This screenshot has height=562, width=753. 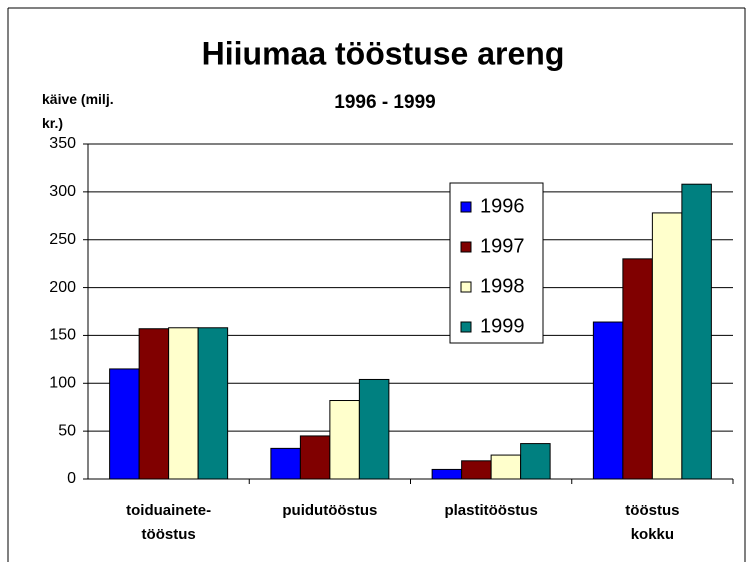 I want to click on y-tick-label: 50, so click(x=67, y=430).